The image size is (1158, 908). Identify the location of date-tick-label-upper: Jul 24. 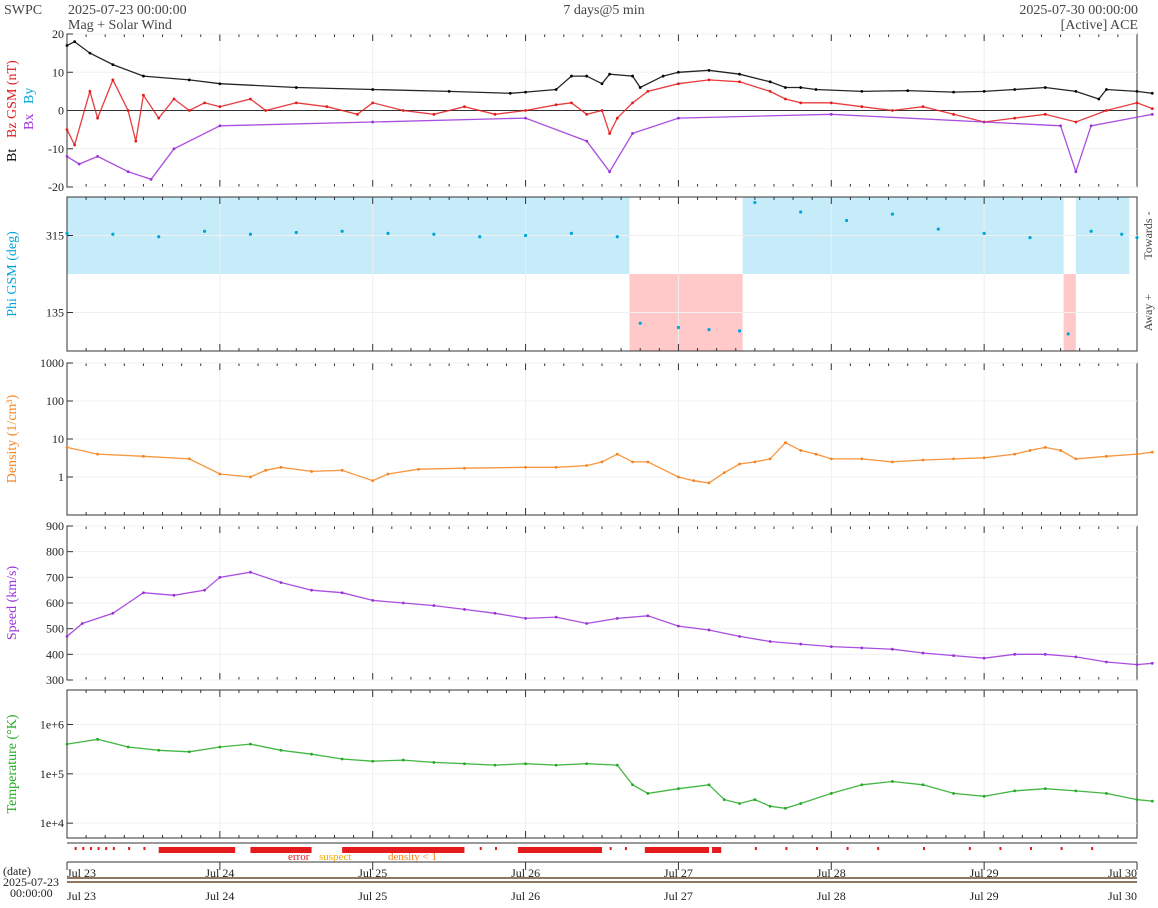
(219, 873).